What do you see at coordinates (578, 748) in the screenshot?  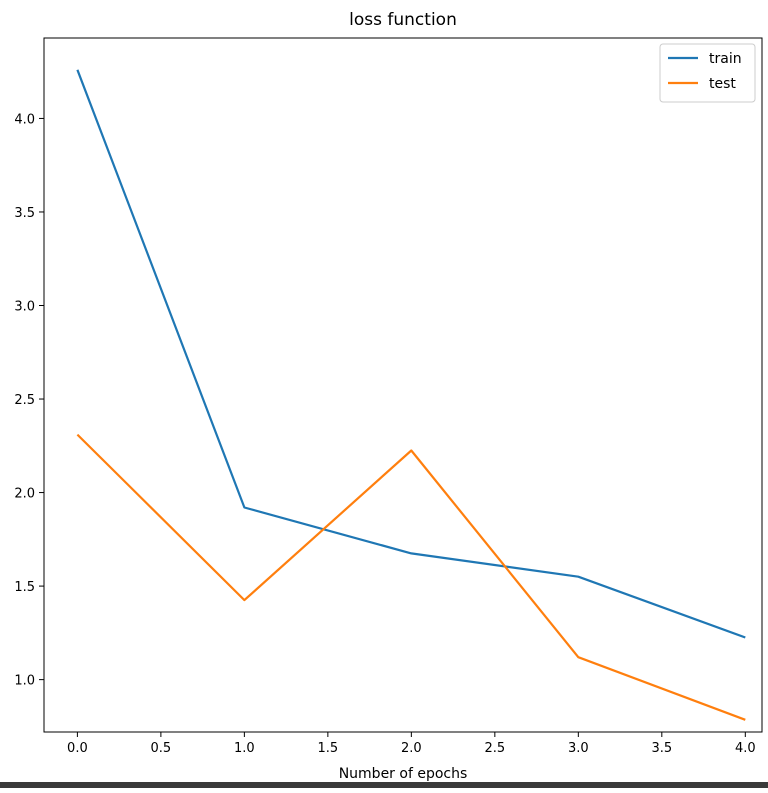 I see `x-tick-label: 3.0` at bounding box center [578, 748].